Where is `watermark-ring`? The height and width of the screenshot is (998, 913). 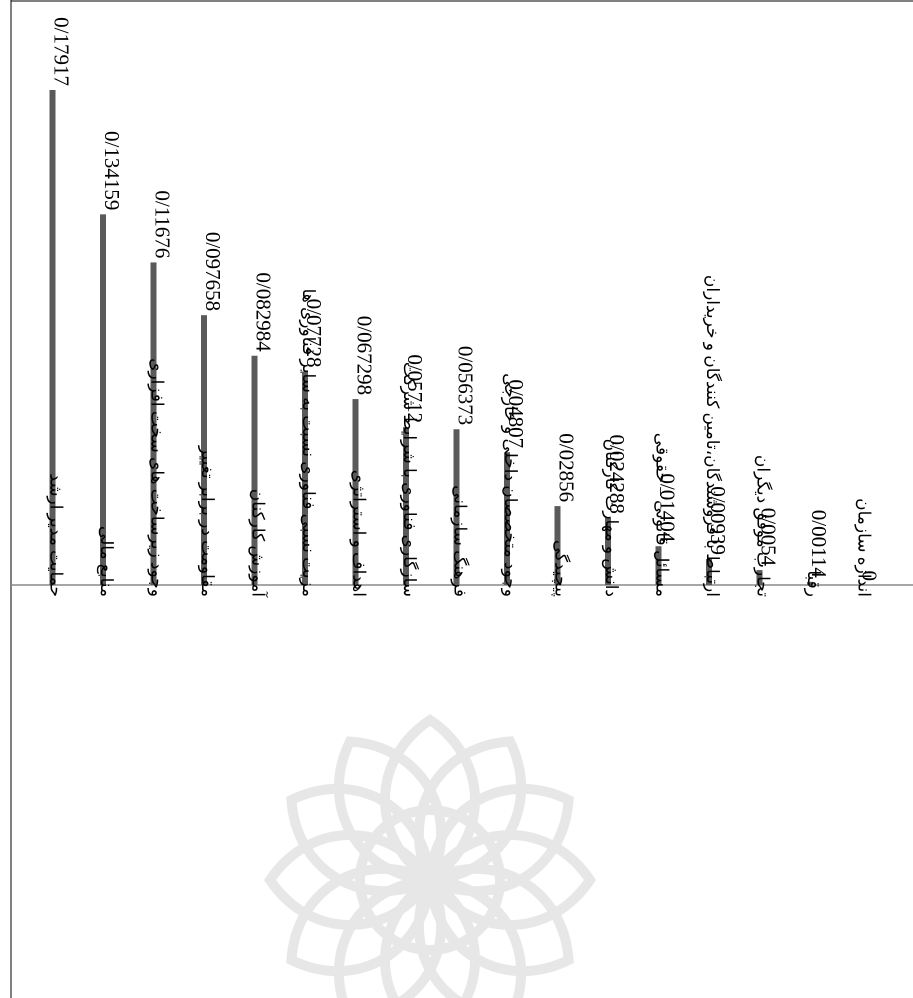
watermark-ring is located at coordinates (430, 880).